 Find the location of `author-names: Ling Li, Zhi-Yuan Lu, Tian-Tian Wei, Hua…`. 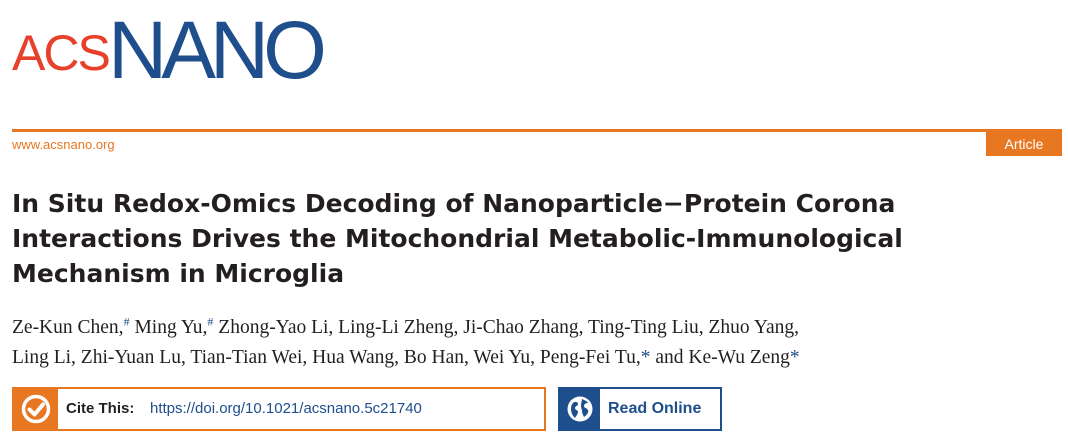

author-names: Ling Li, Zhi-Yuan Lu, Tian-Tian Wei, Hua… is located at coordinates (326, 357).